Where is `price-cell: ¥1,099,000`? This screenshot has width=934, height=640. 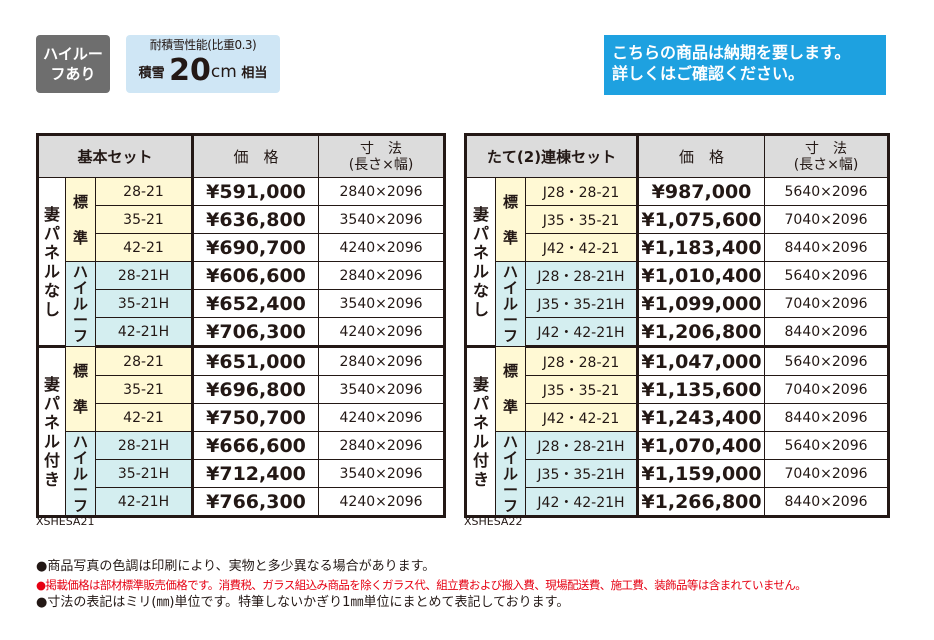
price-cell: ¥1,099,000 is located at coordinates (701, 303).